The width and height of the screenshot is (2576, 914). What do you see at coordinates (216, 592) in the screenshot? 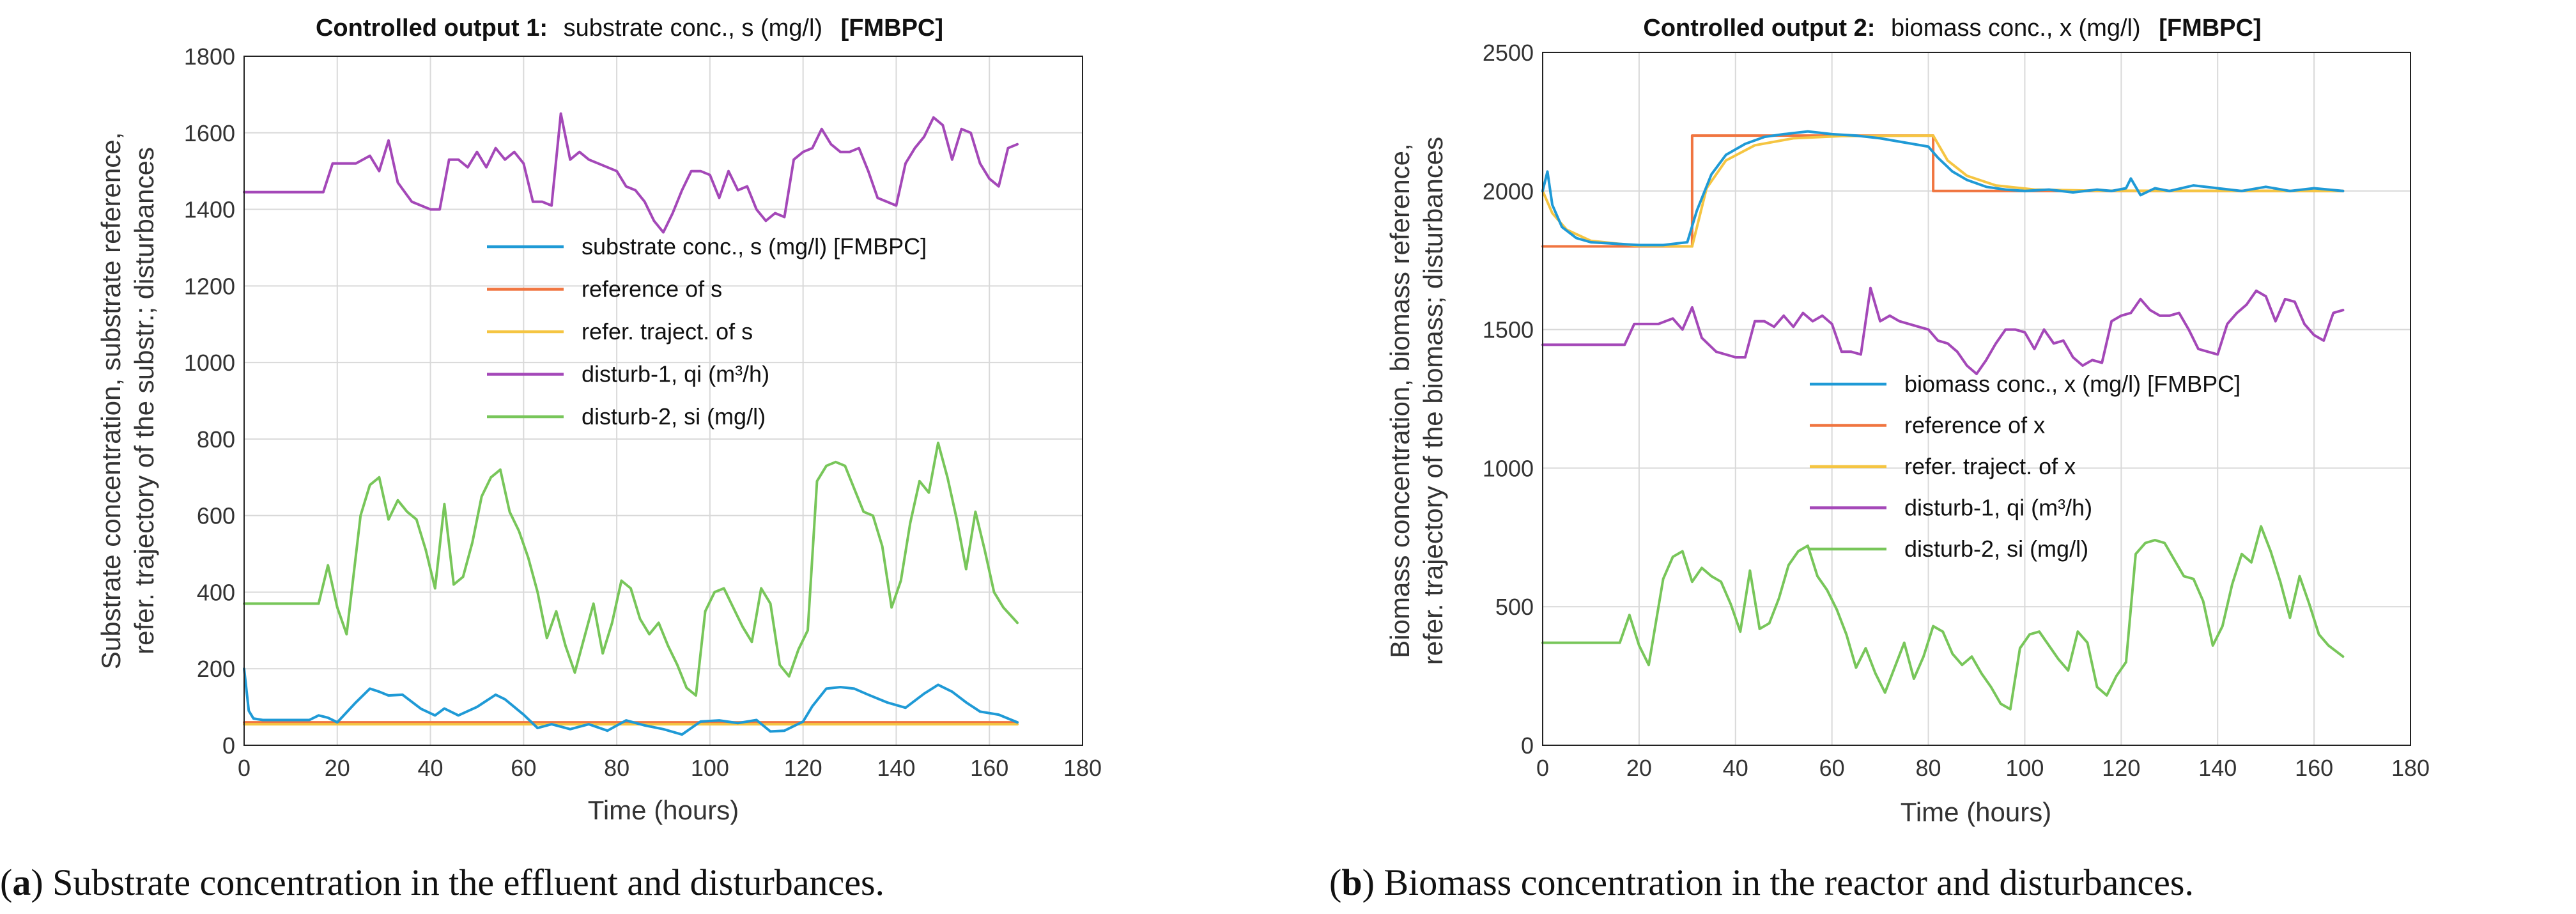
I see `y-tick-label: 400` at bounding box center [216, 592].